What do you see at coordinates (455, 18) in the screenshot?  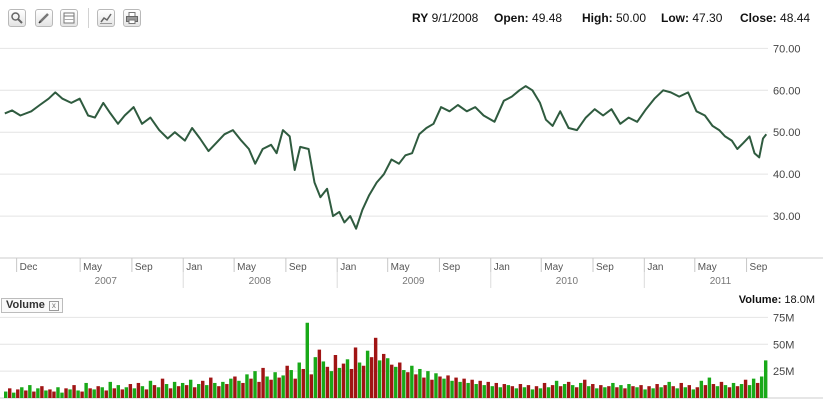 I see `quote-date: 9/1/2008` at bounding box center [455, 18].